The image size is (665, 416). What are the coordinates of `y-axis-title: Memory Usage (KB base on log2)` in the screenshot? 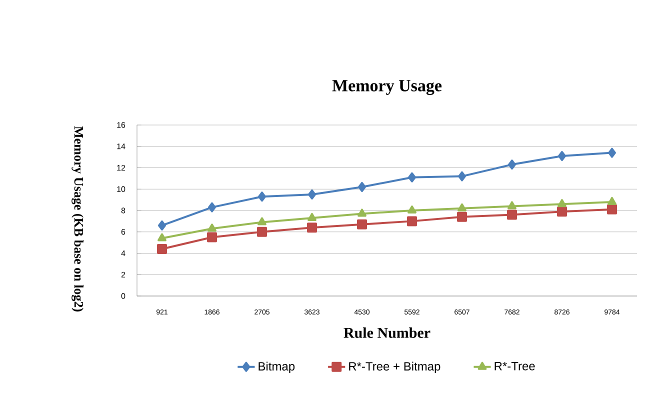 It's located at (78, 219).